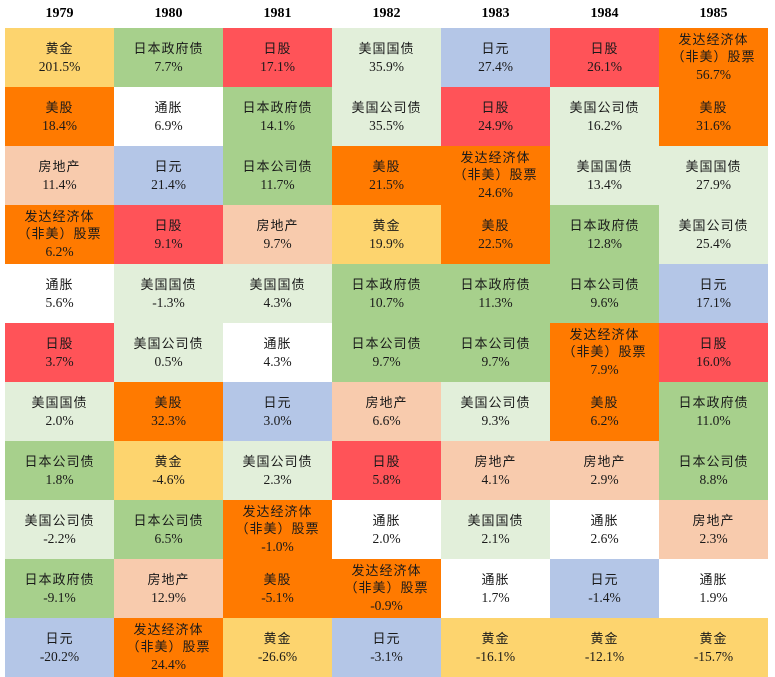 The width and height of the screenshot is (775, 677). What do you see at coordinates (495, 470) in the screenshot?
I see `asset-cell: 房地产 4.1%` at bounding box center [495, 470].